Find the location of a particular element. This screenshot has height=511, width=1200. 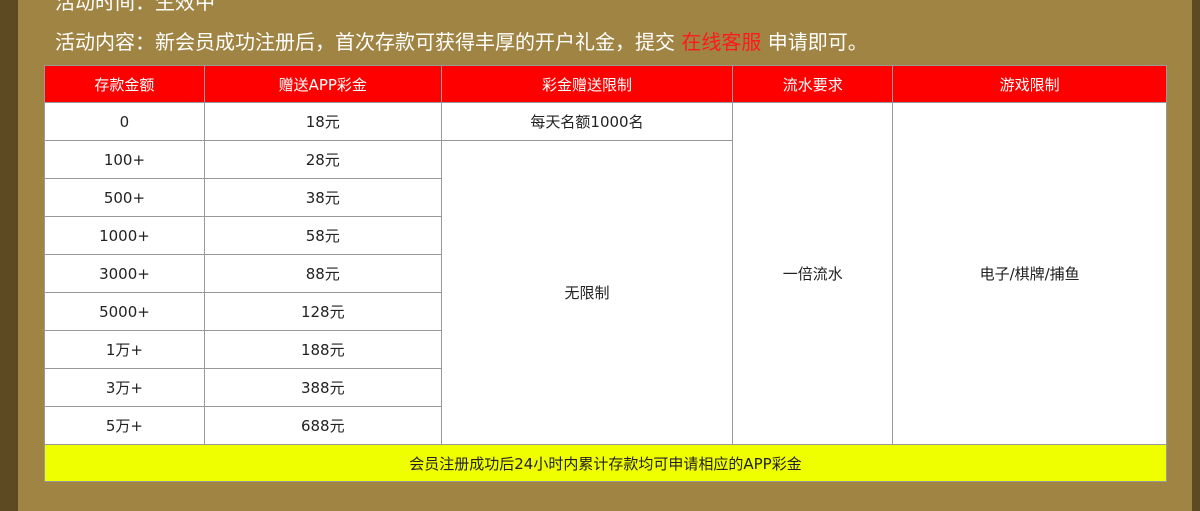

content-text: 活动内容：新会员成功注册后，首次存款可获得丰厚的开户礼金，提交 is located at coordinates (365, 42).